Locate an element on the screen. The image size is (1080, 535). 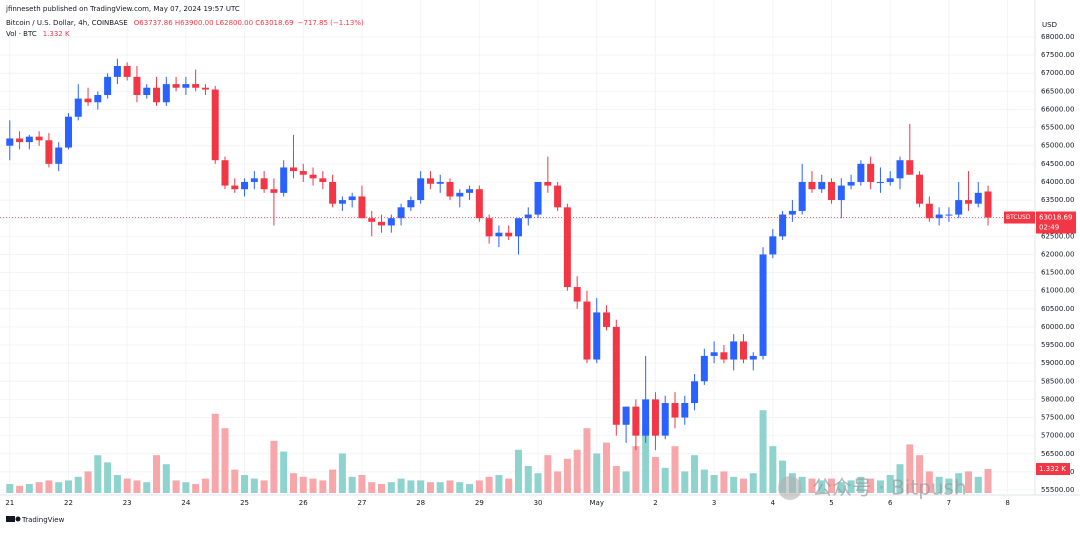
watermark: 公众号 · Bitpush is located at coordinates (889, 488).